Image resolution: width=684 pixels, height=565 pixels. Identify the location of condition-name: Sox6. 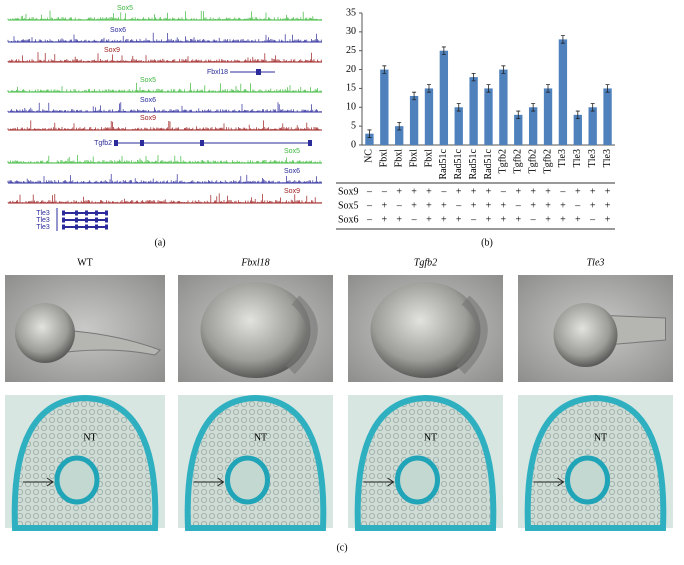
(348, 219).